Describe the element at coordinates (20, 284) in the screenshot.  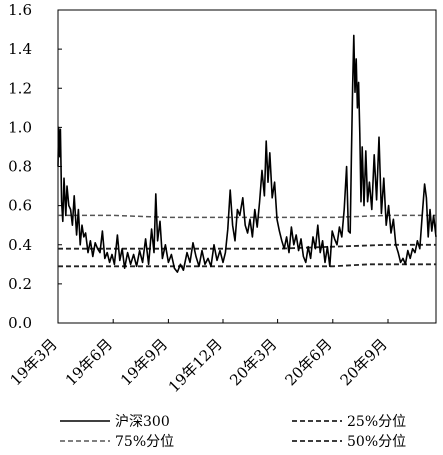
I see `y-tick-label: 0.2` at that location.